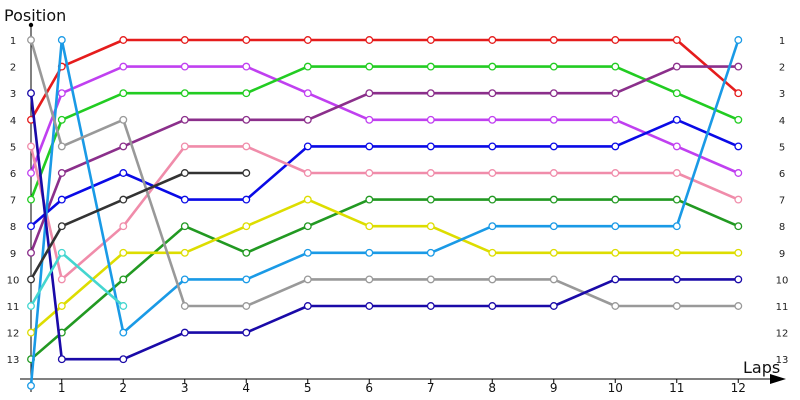 The image size is (800, 400). I want to click on y-tick-label-left: 1, so click(13, 41).